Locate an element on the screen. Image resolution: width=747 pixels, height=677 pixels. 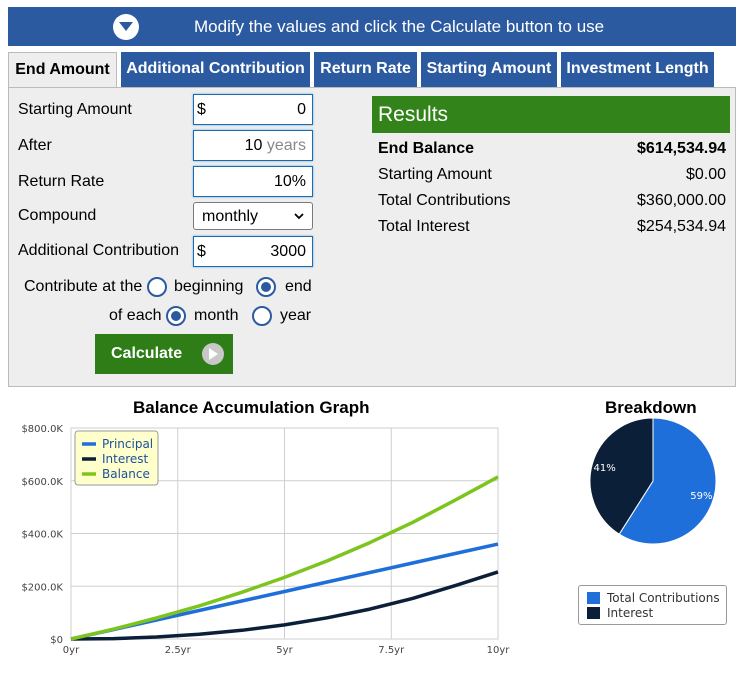
after-label: After is located at coordinates (35, 145).